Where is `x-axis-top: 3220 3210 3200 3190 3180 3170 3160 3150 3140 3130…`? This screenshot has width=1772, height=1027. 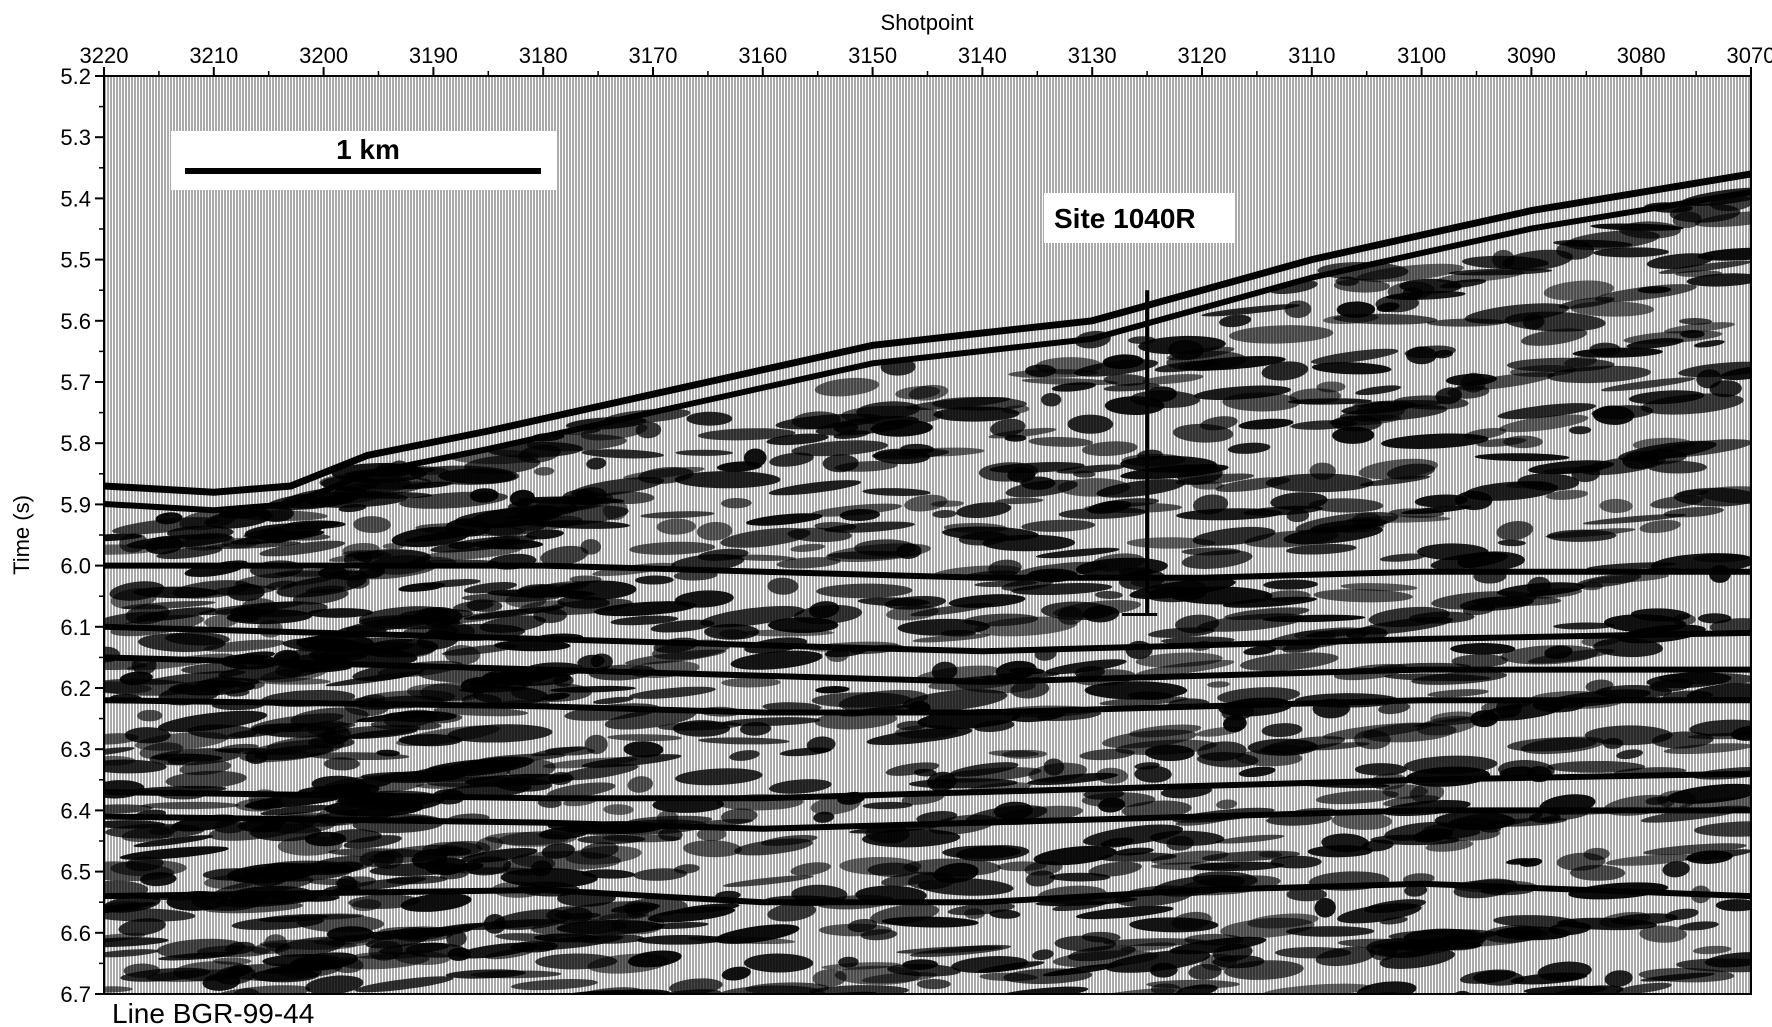
x-axis-top: 3220 3210 3200 3190 3180 3170 3160 3150 3140 3130… is located at coordinates (926, 59).